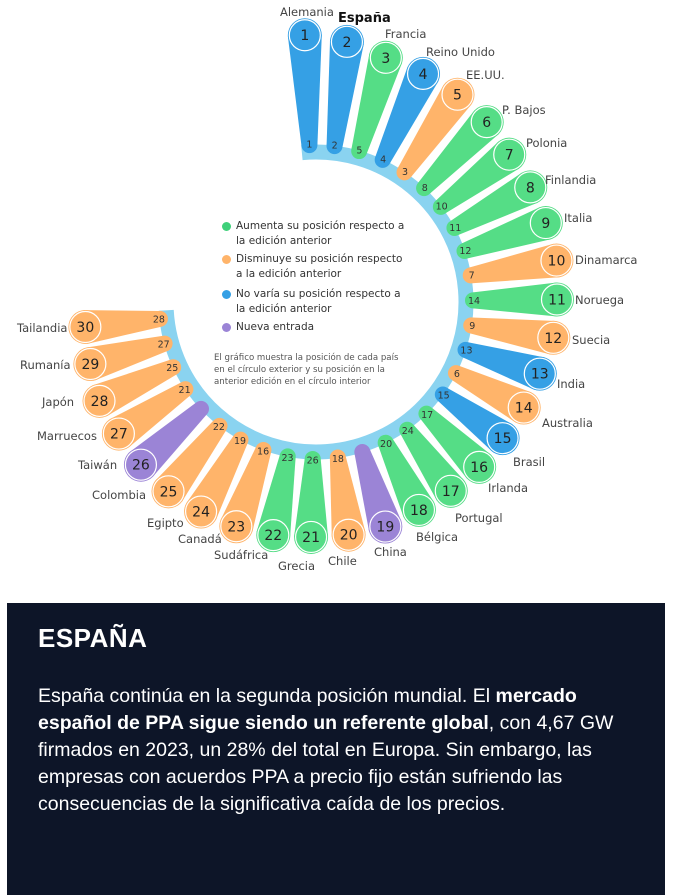 The height and width of the screenshot is (895, 673). I want to click on rank-label: 12, so click(553, 339).